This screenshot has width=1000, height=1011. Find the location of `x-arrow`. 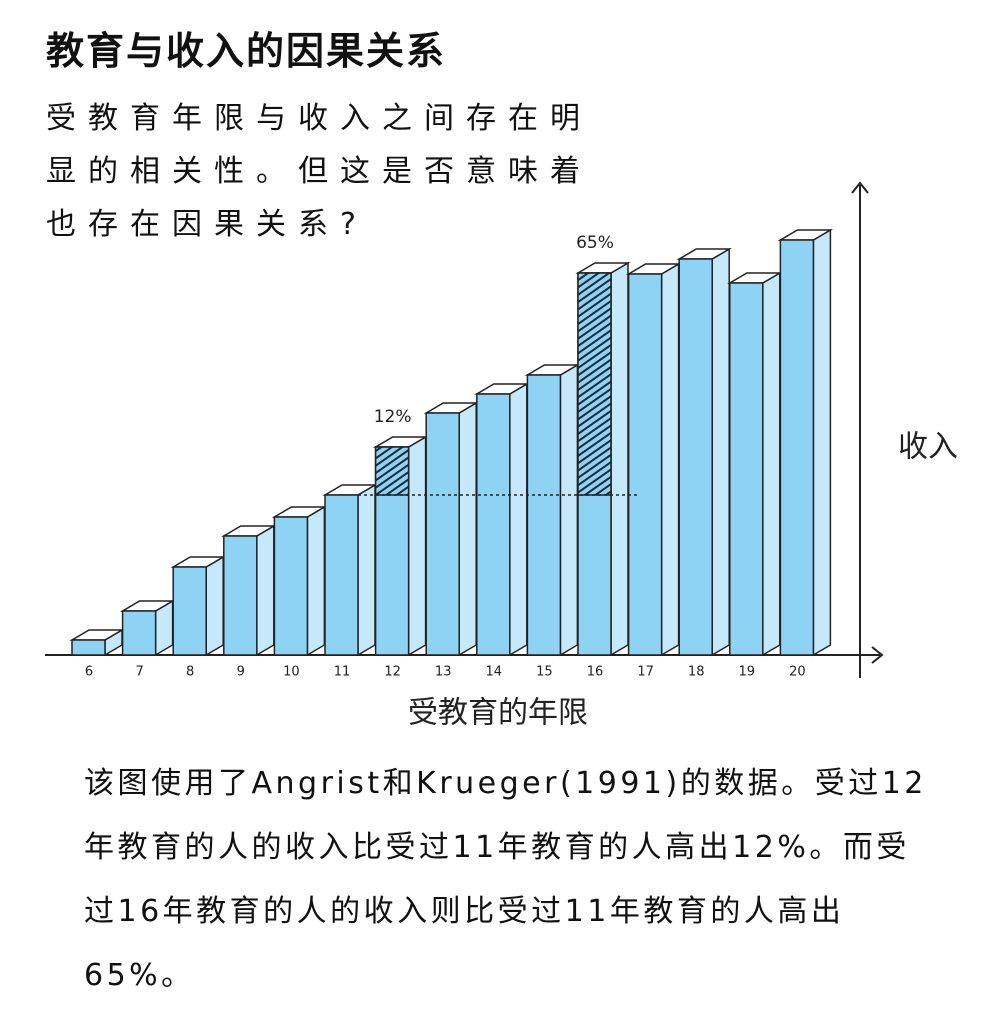

x-arrow is located at coordinates (877, 655).